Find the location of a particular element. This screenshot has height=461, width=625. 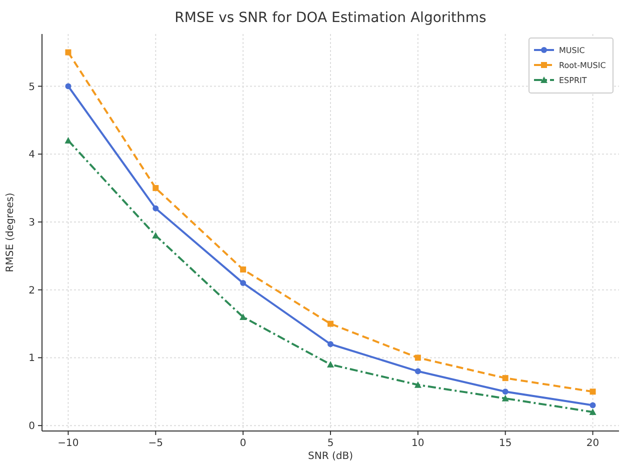

x-tick-label: 10 is located at coordinates (418, 443).